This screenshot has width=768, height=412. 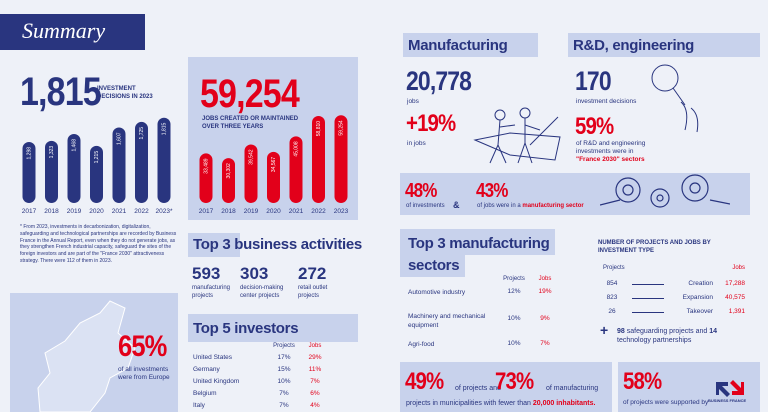 I want to click on europe-map, so click(x=86, y=356).